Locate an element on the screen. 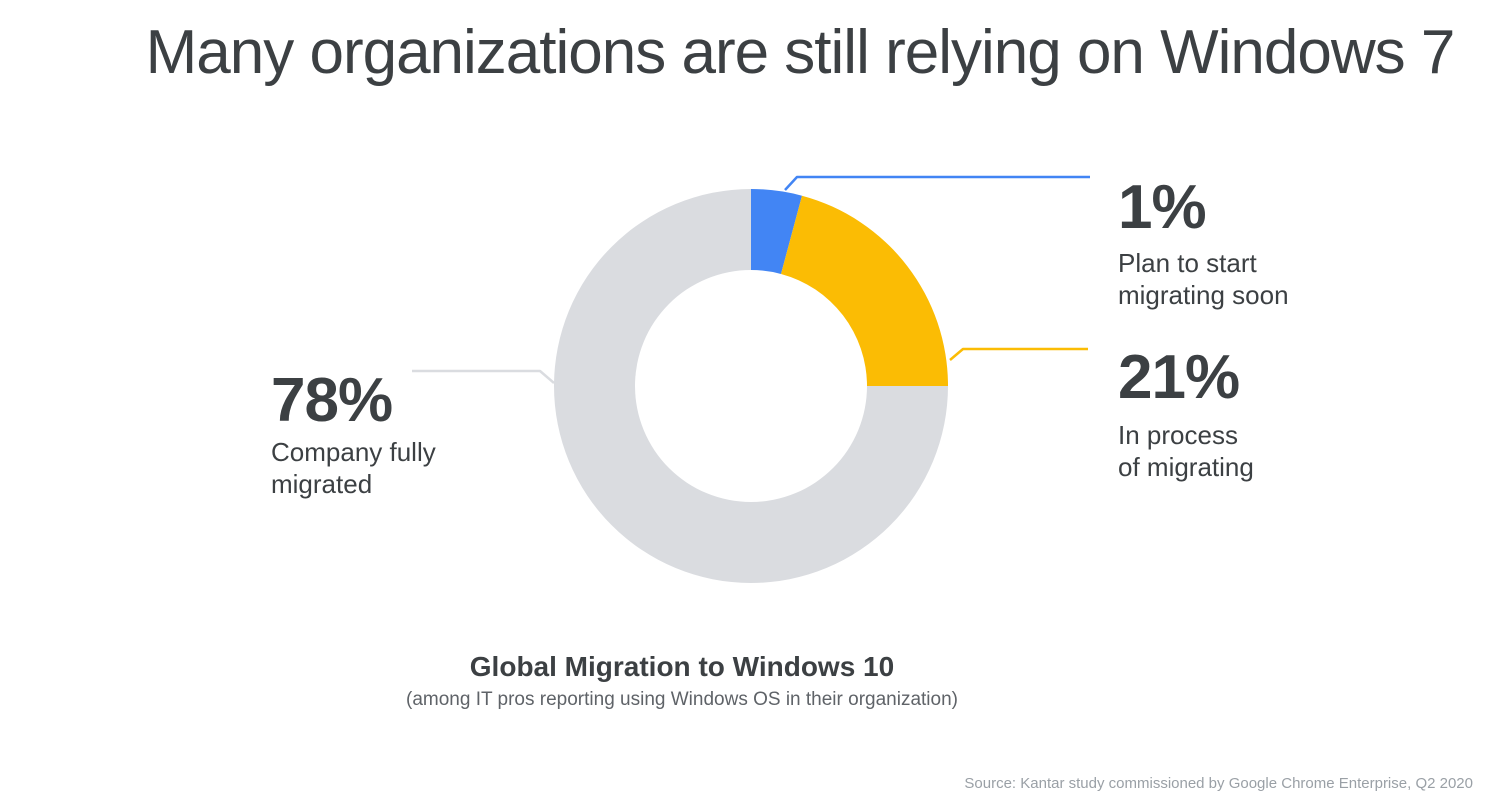 The width and height of the screenshot is (1500, 812). description-line: migrating soon is located at coordinates (1203, 295).